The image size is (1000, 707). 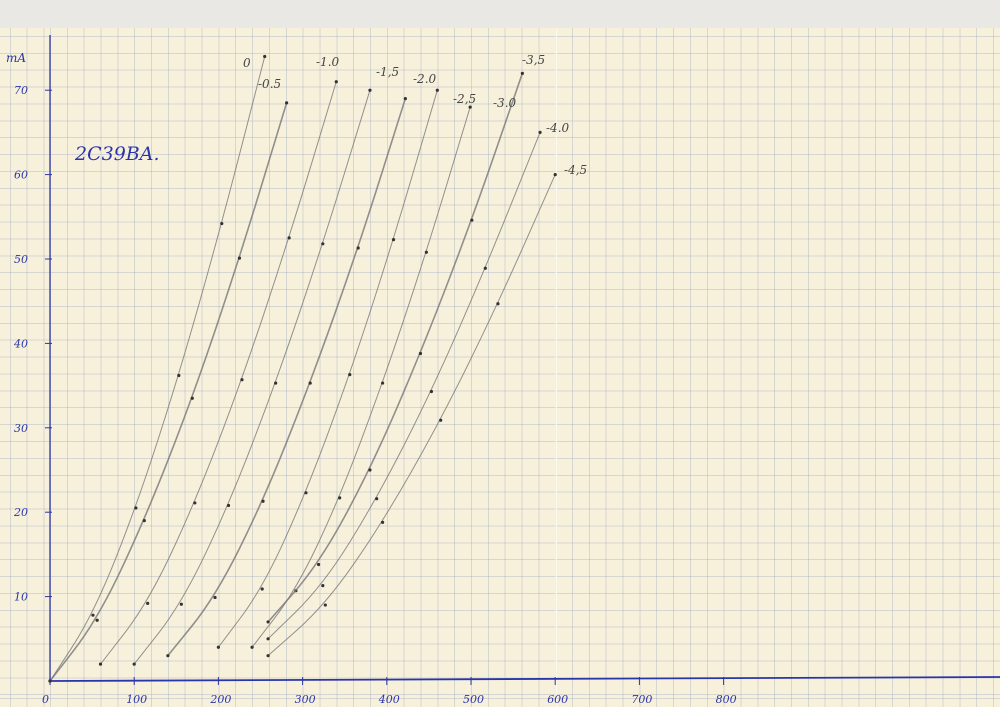 I want to click on y-tick-label: 70, so click(x=21, y=90).